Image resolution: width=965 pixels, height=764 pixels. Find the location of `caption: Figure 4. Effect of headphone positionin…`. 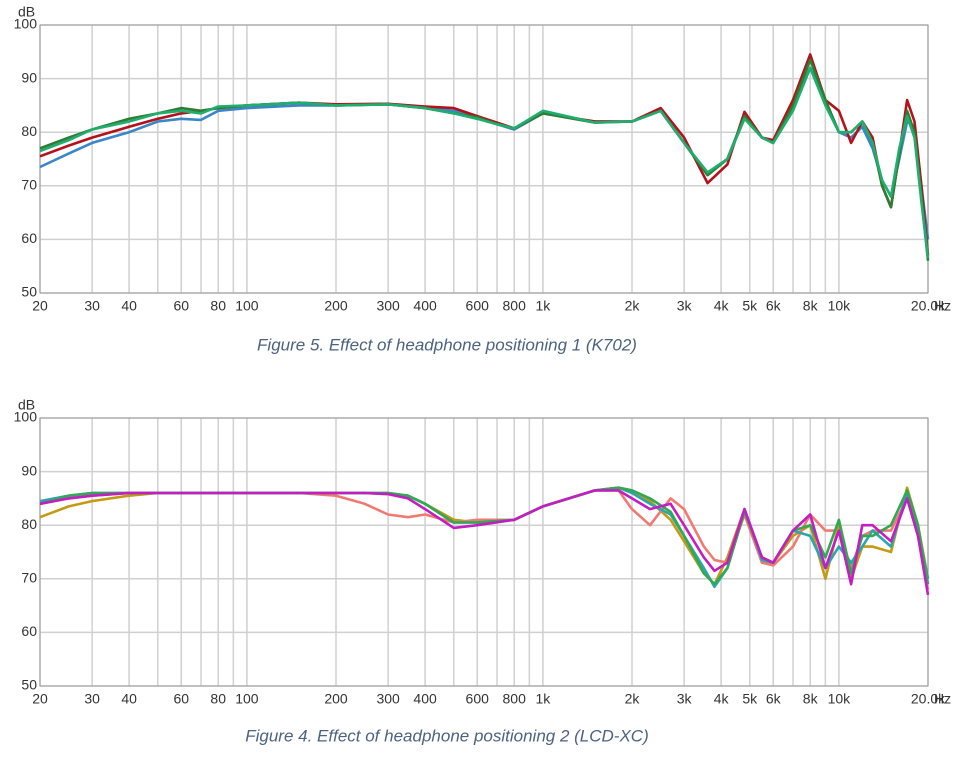

caption: Figure 4. Effect of headphone positionin… is located at coordinates (447, 735).